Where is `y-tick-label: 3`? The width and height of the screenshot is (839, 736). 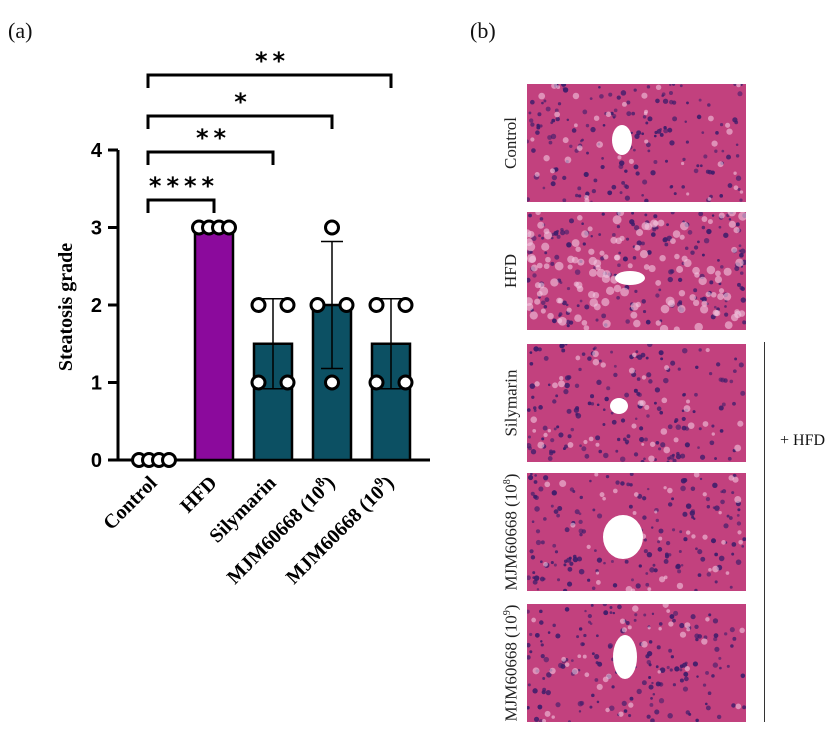 y-tick-label: 3 is located at coordinates (96, 229).